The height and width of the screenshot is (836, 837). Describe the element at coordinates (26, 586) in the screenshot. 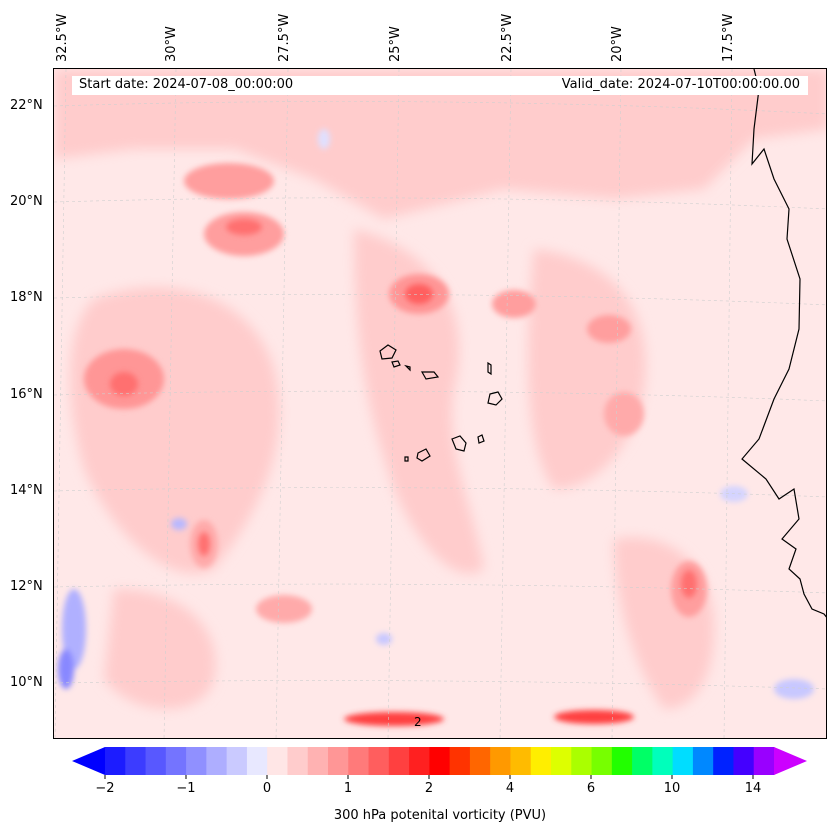

I see `lat-label-12n: 12°N` at that location.